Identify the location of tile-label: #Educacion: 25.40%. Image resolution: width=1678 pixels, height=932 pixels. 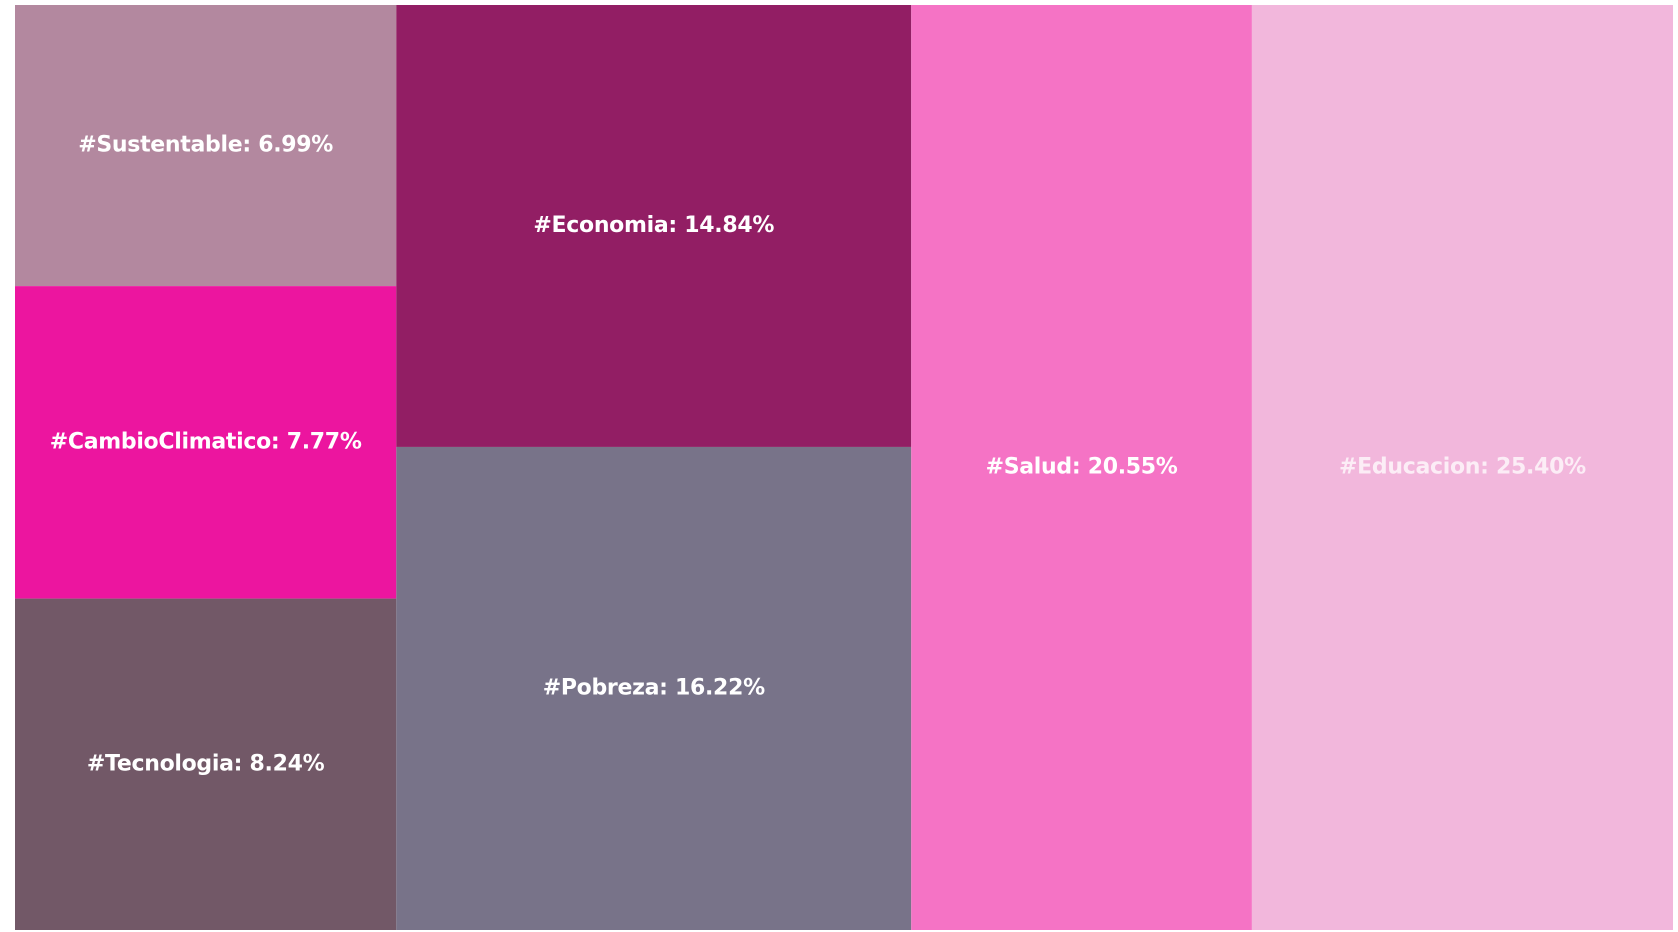
(1462, 467).